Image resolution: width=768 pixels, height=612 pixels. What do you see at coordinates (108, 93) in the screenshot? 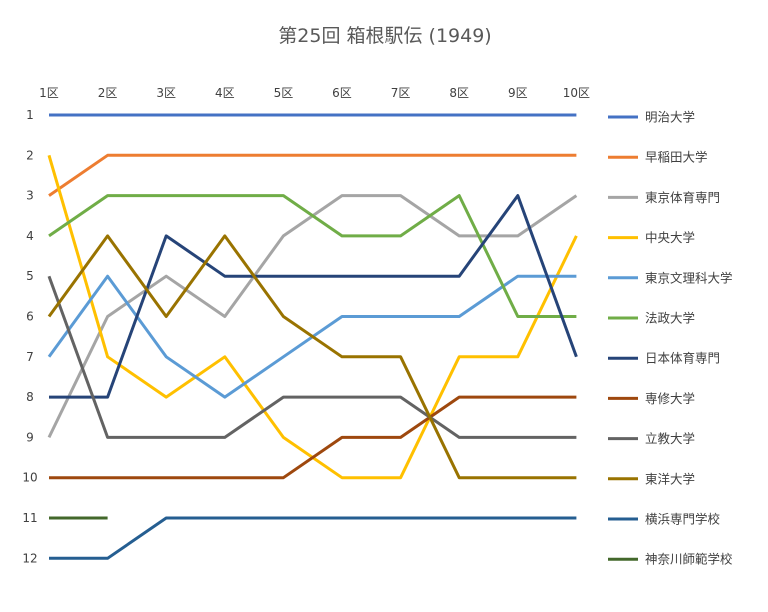
I see `x-tick-label: 2区` at bounding box center [108, 93].